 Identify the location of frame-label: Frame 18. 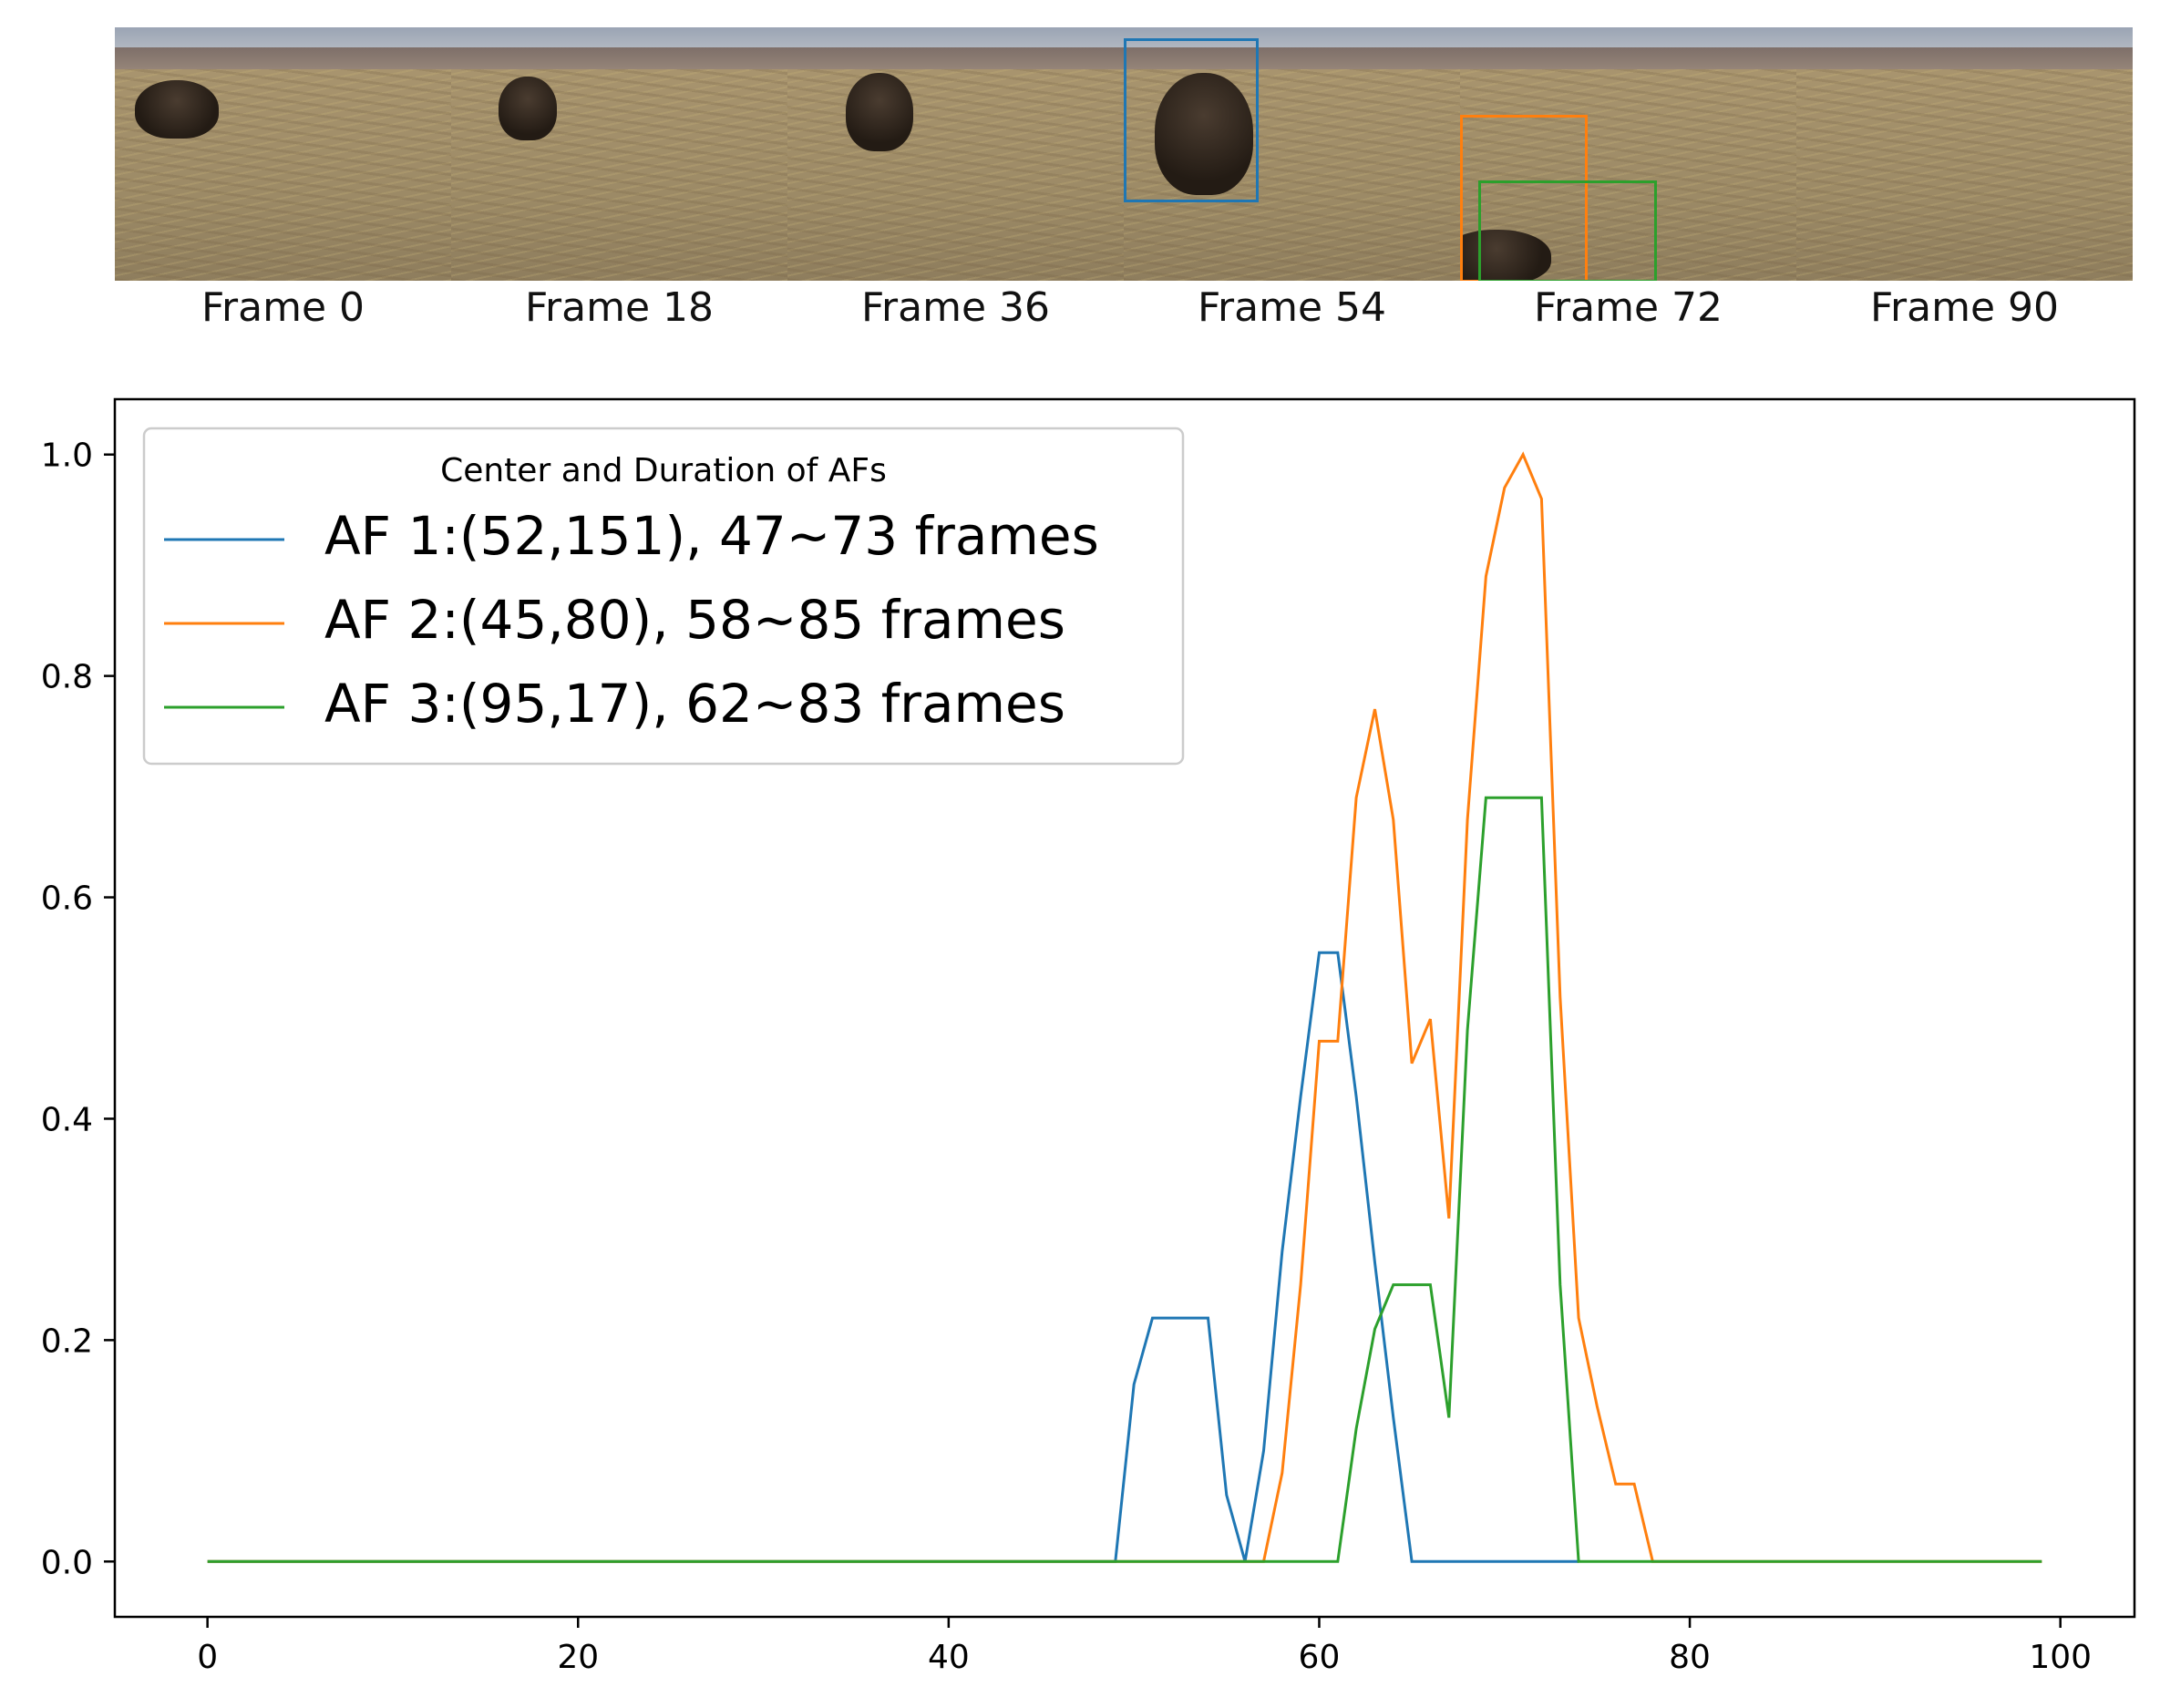
(619, 307).